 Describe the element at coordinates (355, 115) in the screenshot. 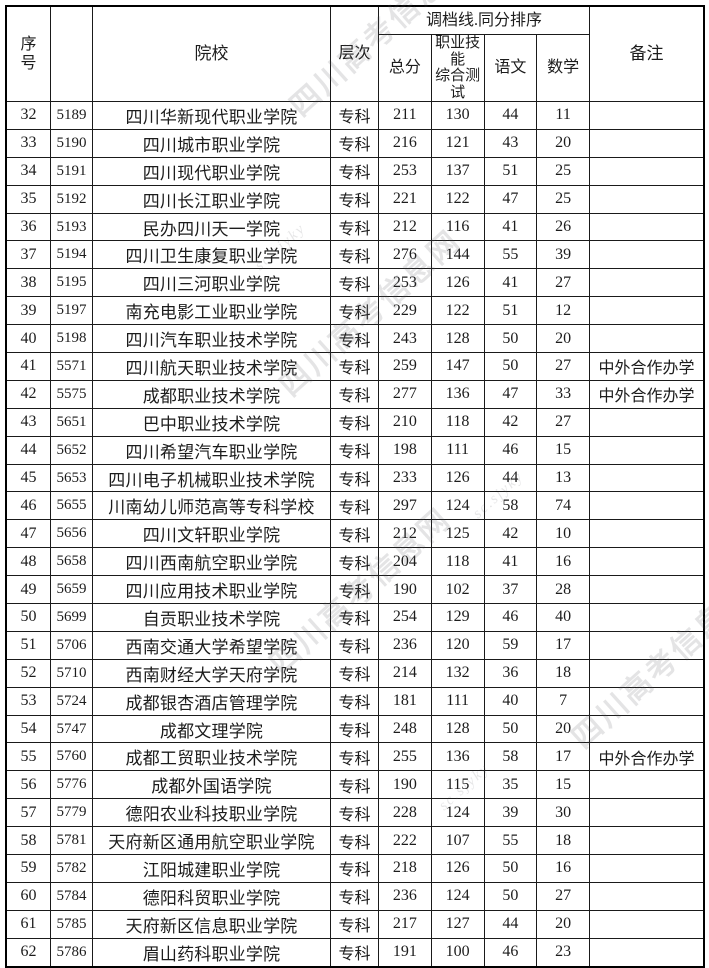

I see `table-row: 32 5189 四川华新现代职业学院 专科 211 130 44 11` at that location.